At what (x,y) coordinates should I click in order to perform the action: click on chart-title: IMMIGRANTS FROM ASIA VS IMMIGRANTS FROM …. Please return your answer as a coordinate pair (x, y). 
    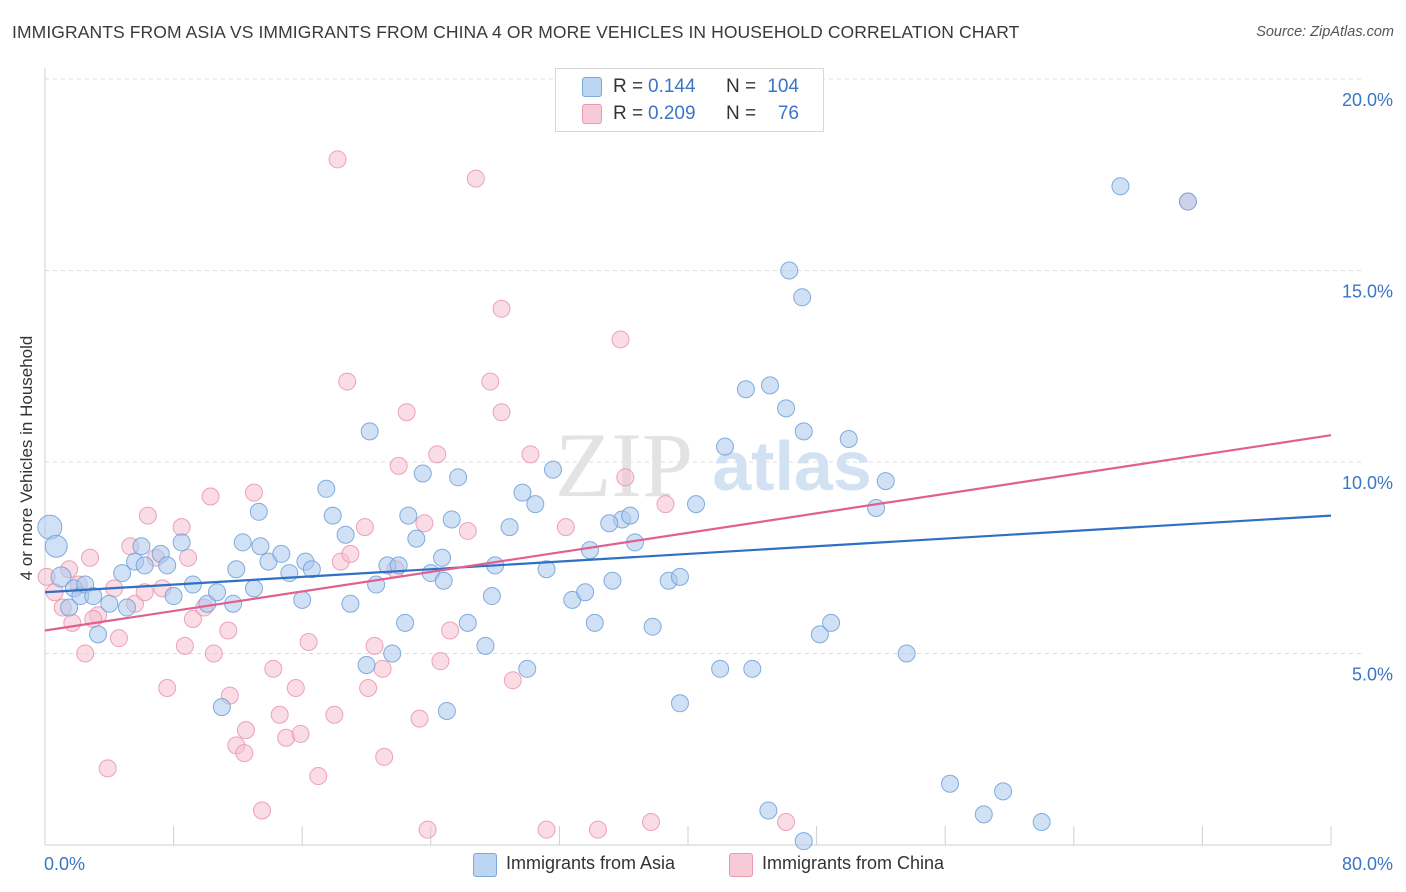
    Looking at the image, I should click on (516, 32).